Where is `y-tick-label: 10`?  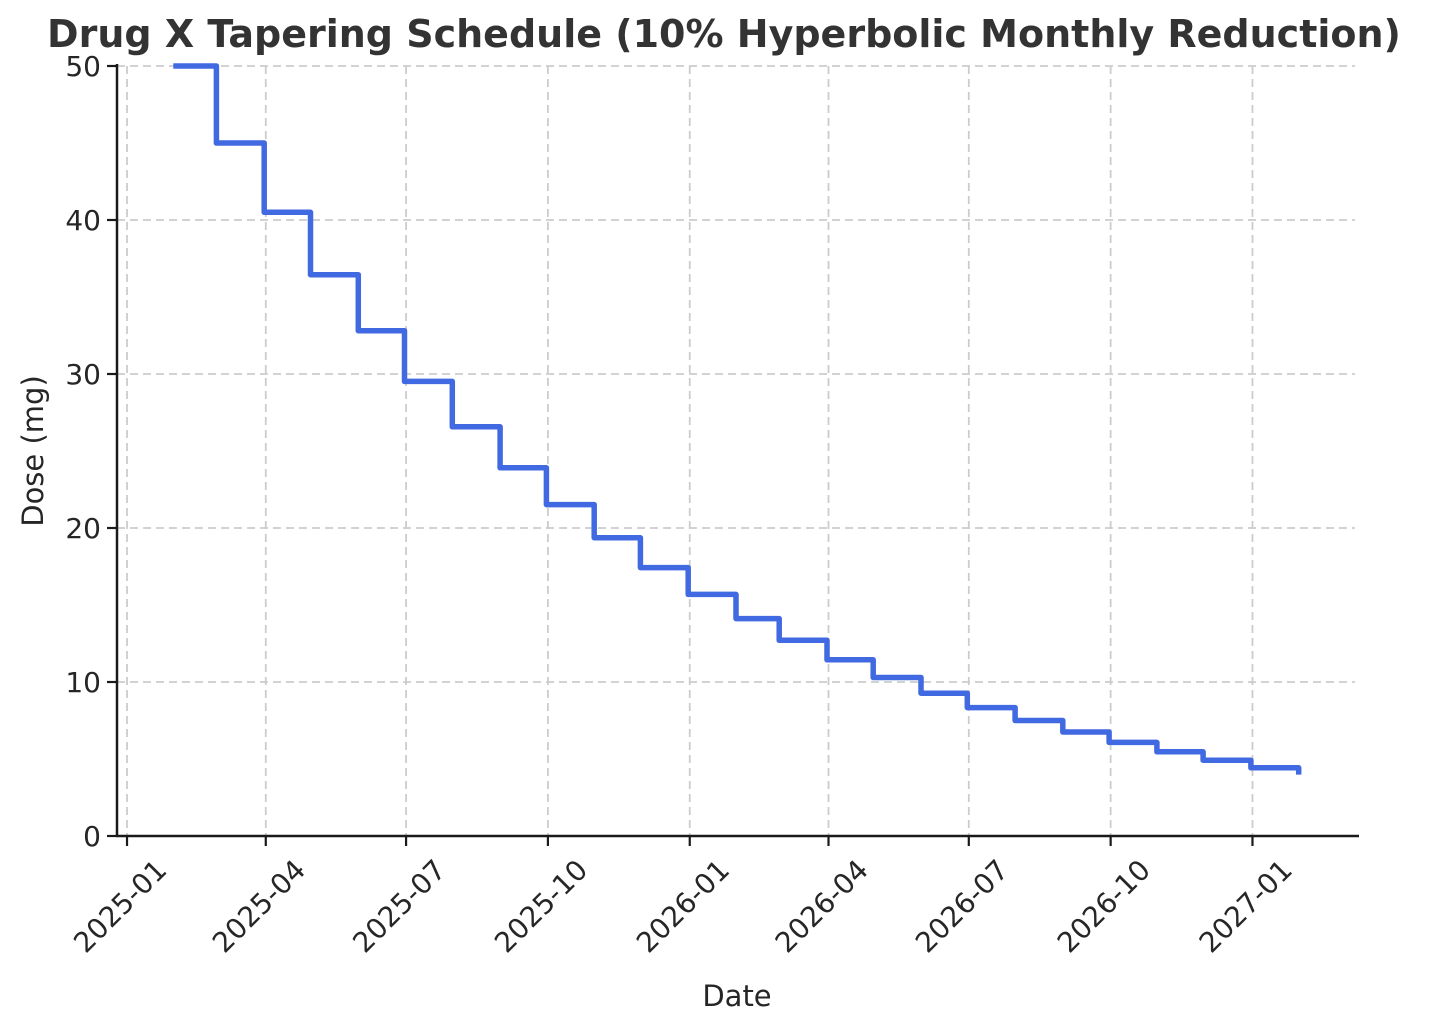 y-tick-label: 10 is located at coordinates (83, 682).